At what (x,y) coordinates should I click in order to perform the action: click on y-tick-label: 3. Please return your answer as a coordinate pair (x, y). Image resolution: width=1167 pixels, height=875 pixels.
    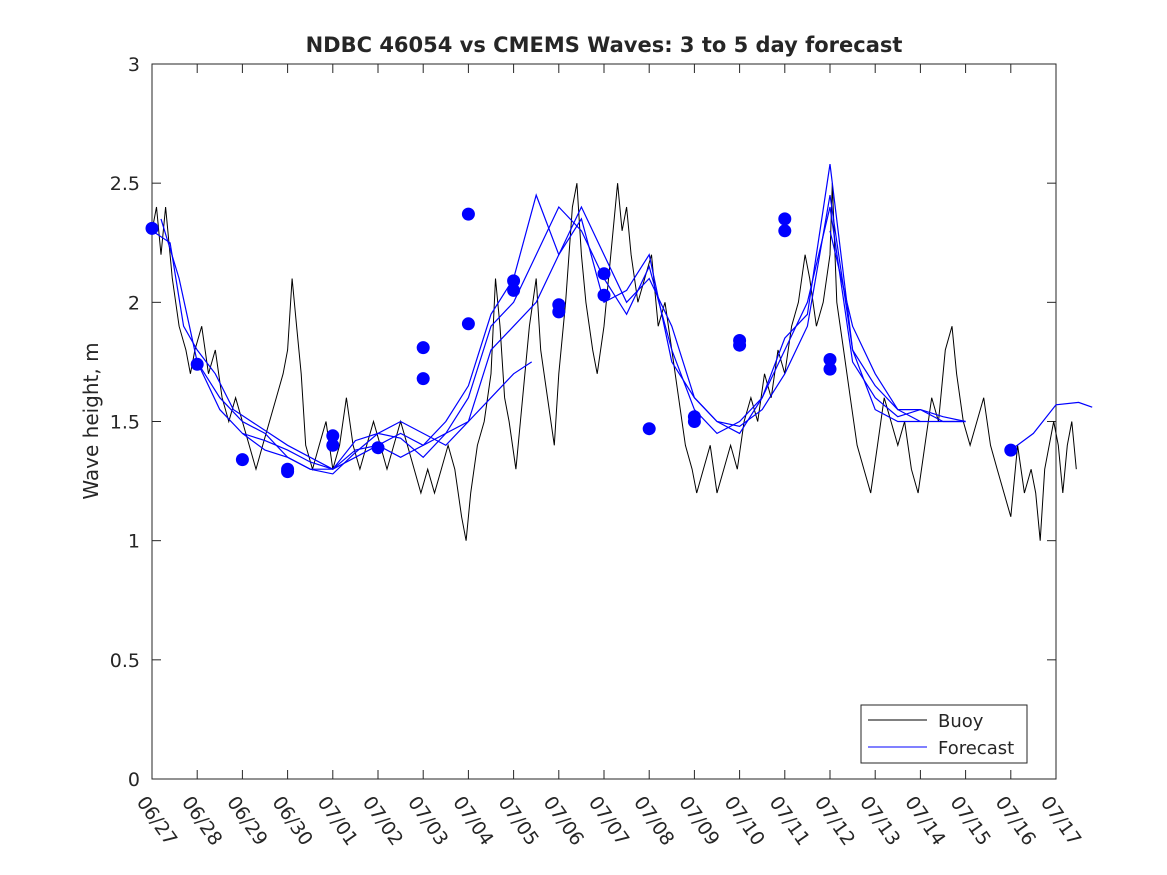
    Looking at the image, I should click on (134, 65).